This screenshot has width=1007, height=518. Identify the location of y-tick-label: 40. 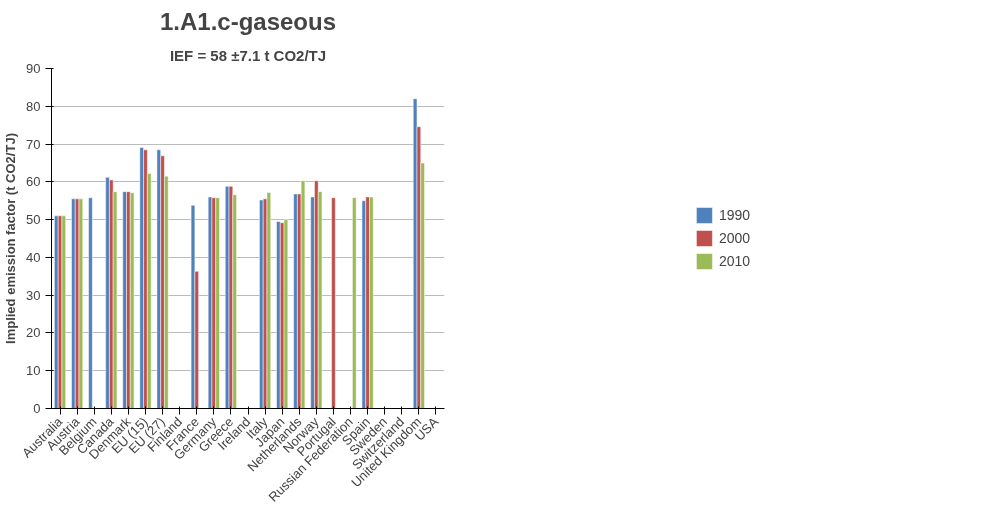
(33, 257).